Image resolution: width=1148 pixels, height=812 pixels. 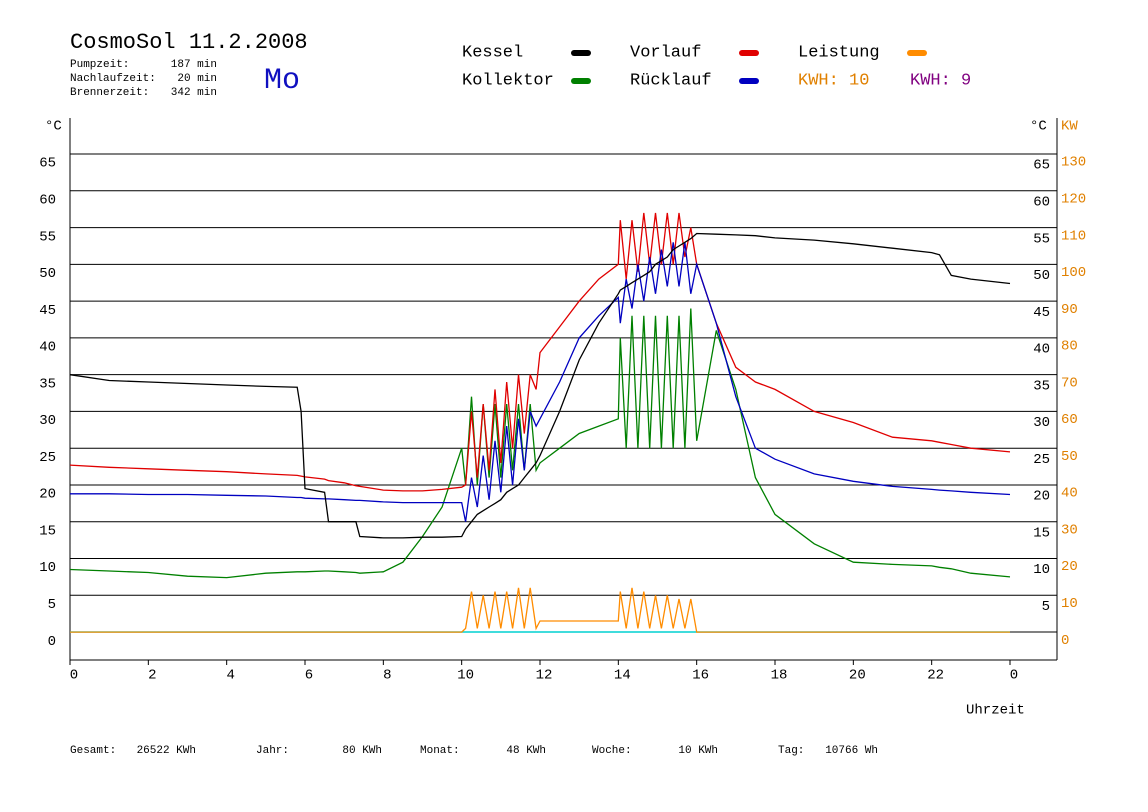 I want to click on x-tick-label: 8, so click(x=387, y=676).